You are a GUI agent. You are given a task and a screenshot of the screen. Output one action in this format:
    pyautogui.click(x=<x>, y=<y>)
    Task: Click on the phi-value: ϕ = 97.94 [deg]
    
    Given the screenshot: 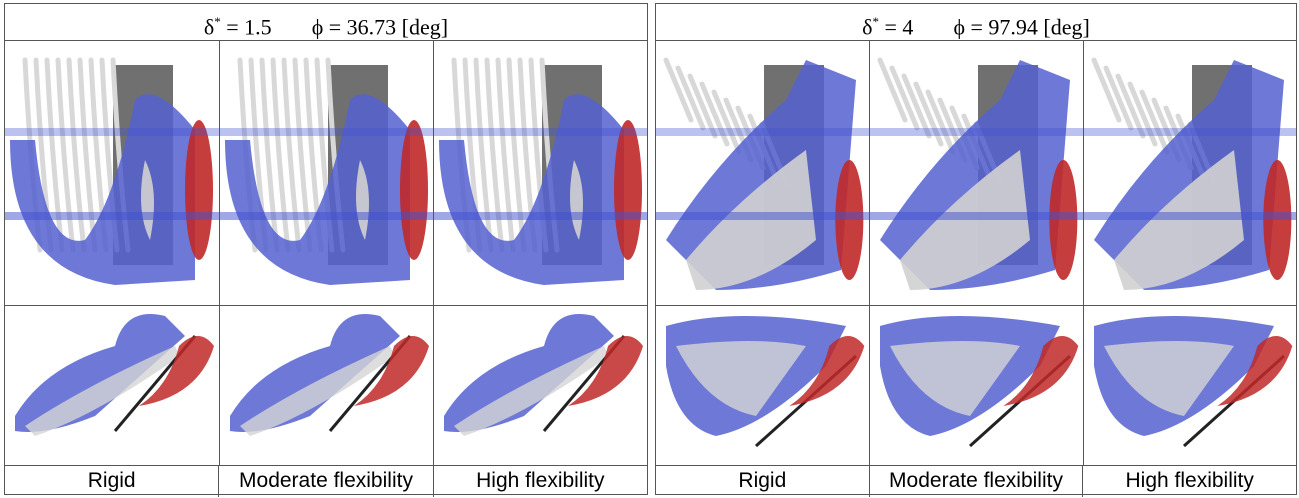 What is the action you would take?
    pyautogui.click(x=1021, y=27)
    